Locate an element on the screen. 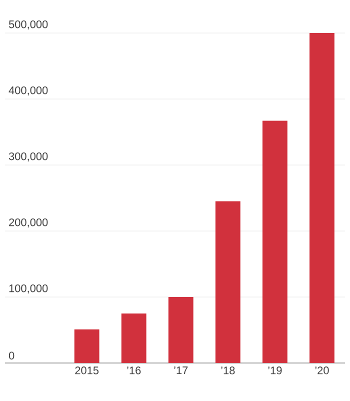 Image resolution: width=350 pixels, height=401 pixels. x-tick-label: ’16 is located at coordinates (134, 370).